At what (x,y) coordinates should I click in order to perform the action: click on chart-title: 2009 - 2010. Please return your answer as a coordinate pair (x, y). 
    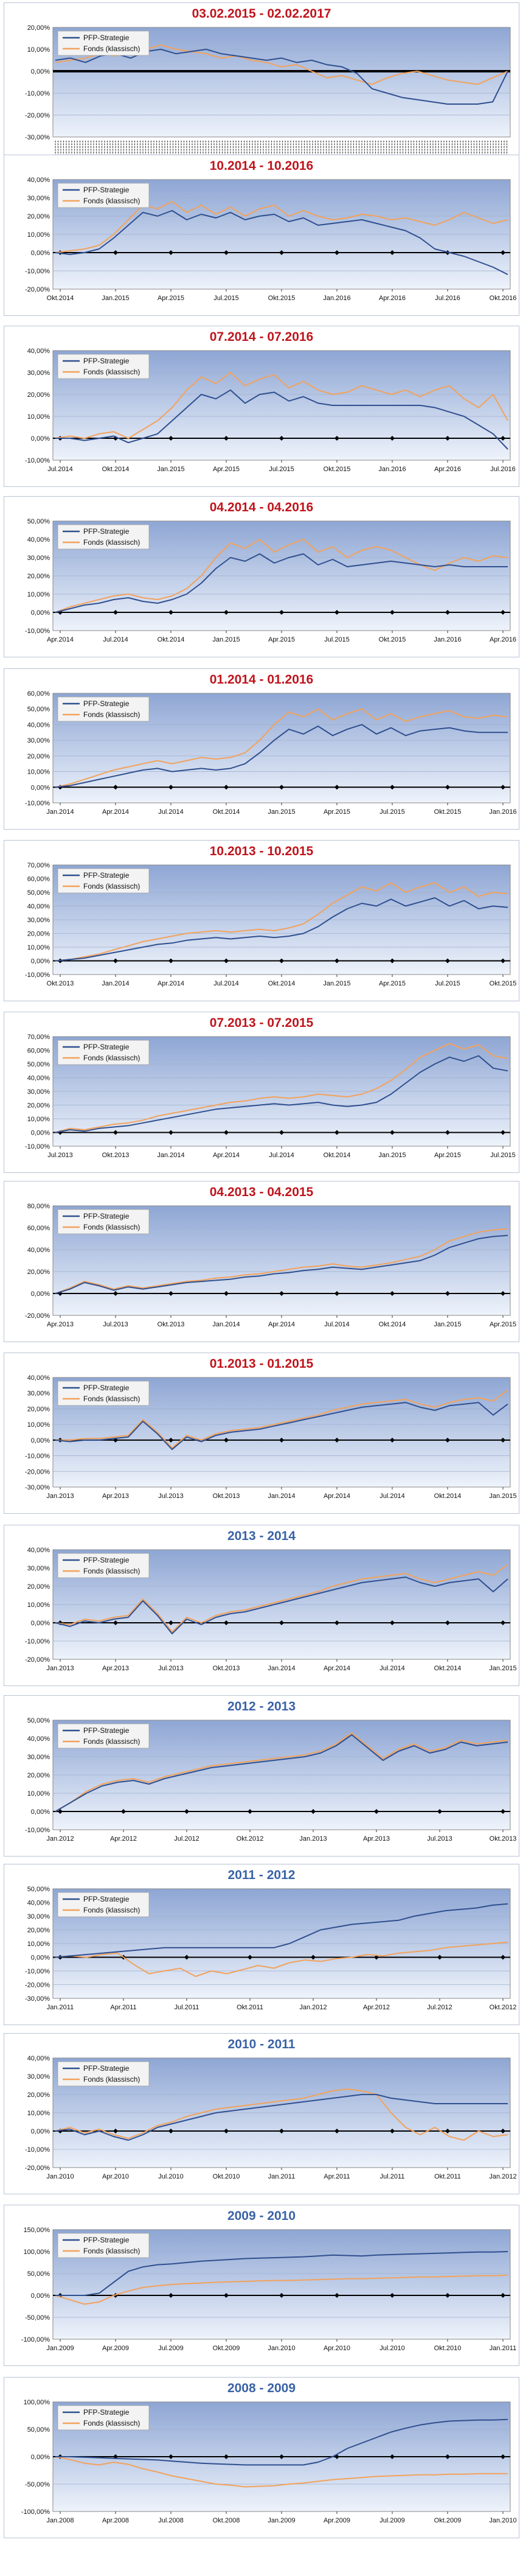
    Looking at the image, I should click on (261, 2216).